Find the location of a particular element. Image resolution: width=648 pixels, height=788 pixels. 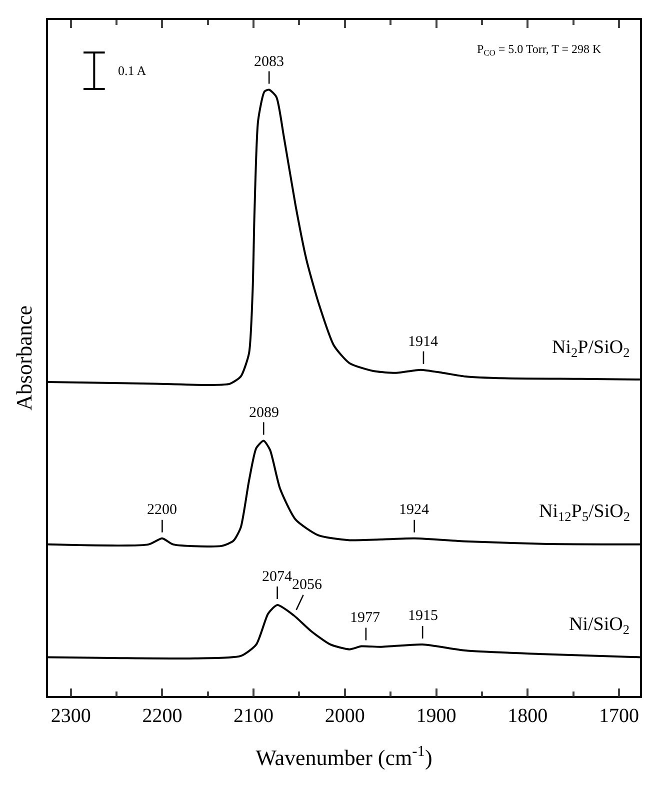

text: 0.1 A is located at coordinates (132, 70).